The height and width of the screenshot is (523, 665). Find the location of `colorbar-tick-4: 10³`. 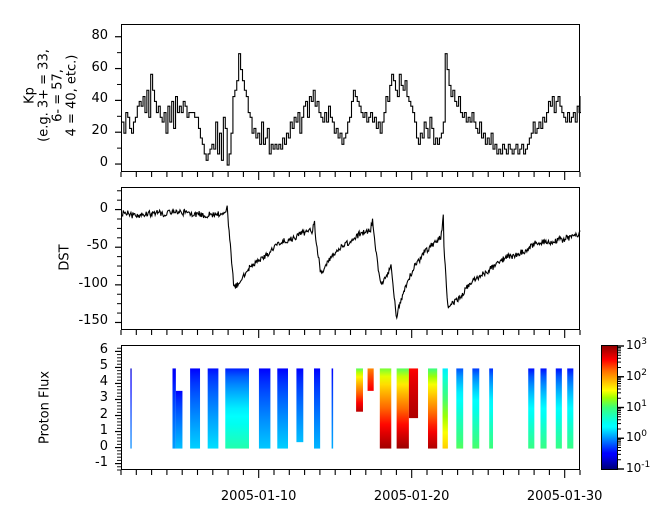

colorbar-tick-4: 10³ is located at coordinates (636, 344).